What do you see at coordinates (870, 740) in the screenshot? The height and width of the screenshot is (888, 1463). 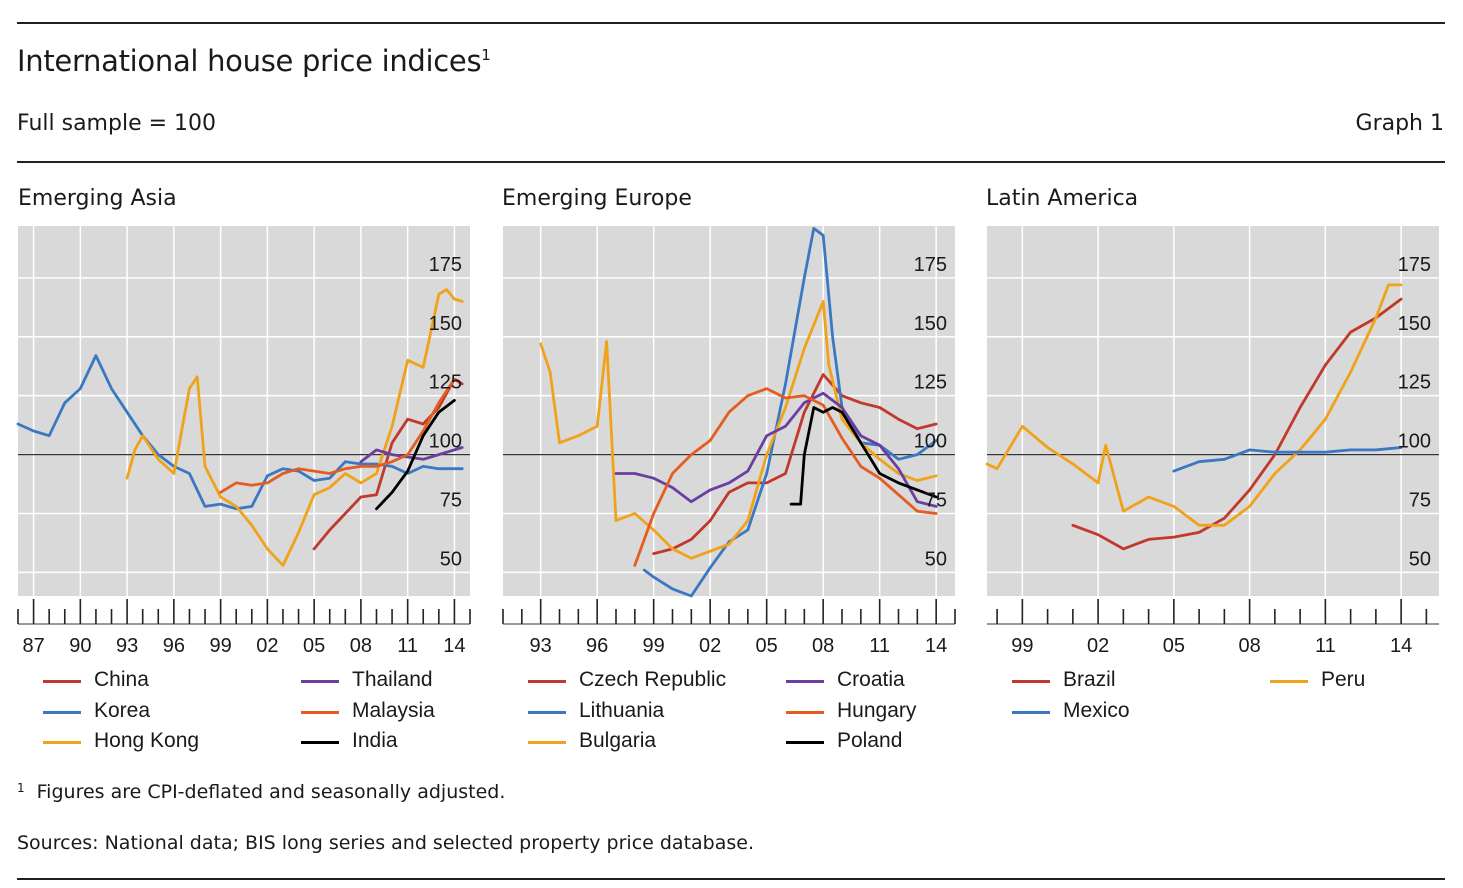 I see `legend-label: Poland` at bounding box center [870, 740].